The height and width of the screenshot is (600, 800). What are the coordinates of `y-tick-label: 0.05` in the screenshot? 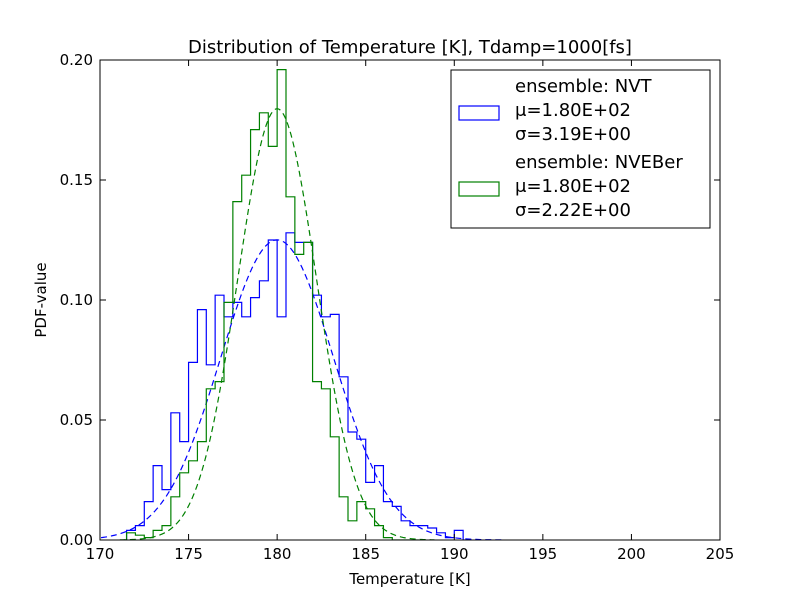 It's located at (76, 420).